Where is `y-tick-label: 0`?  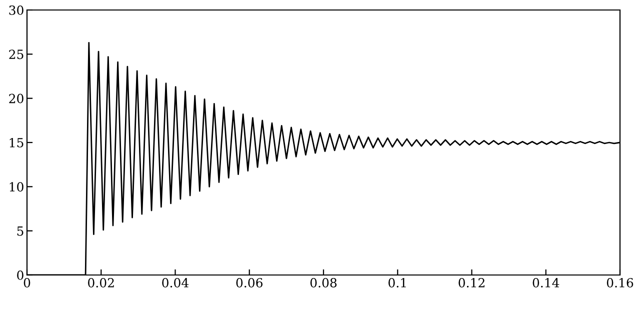
y-tick-label: 0 is located at coordinates (20, 275).